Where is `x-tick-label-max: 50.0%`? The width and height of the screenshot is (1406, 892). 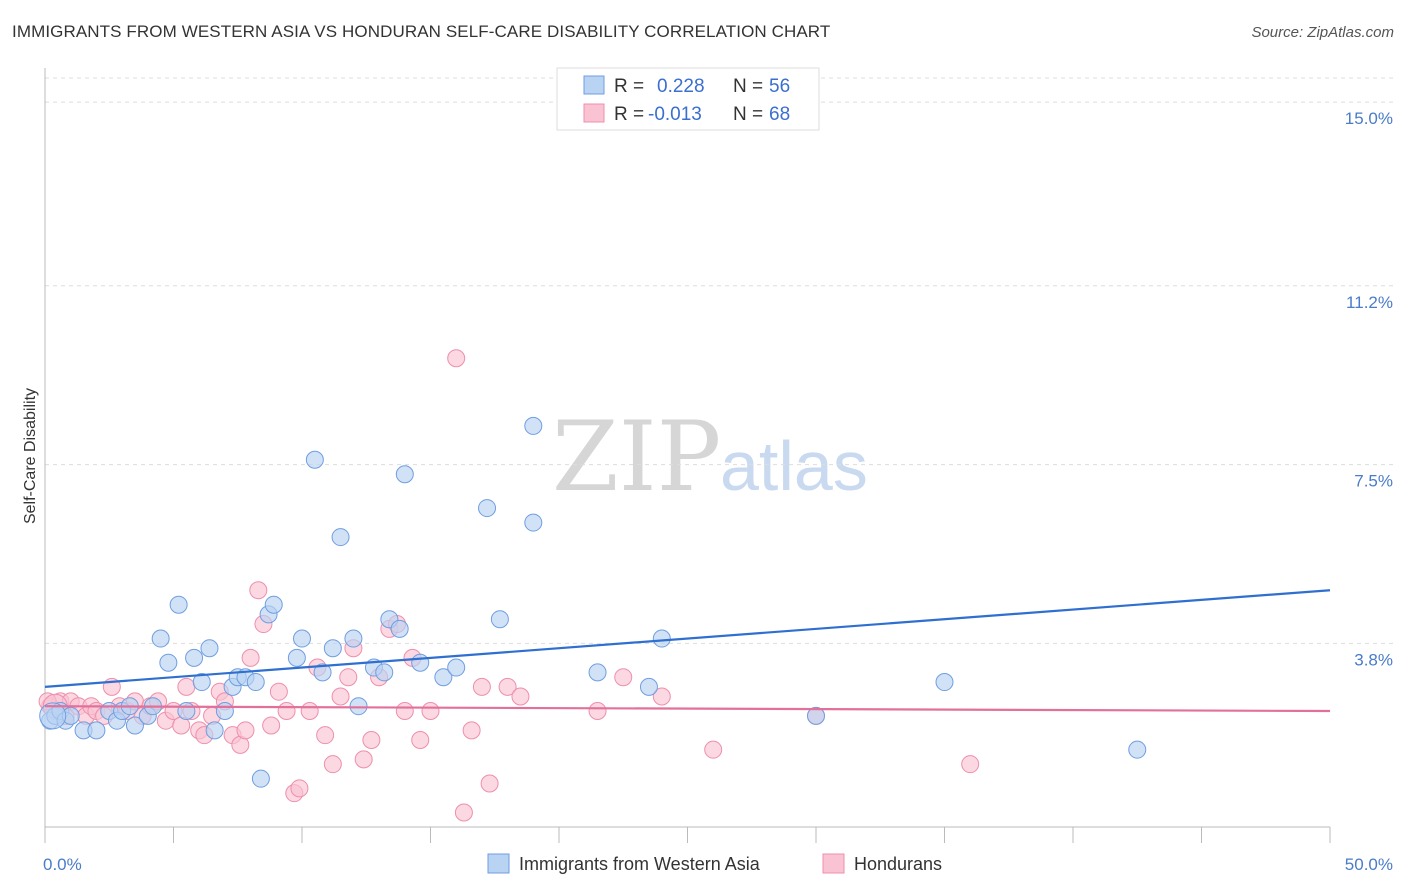 x-tick-label-max: 50.0% is located at coordinates (1369, 864).